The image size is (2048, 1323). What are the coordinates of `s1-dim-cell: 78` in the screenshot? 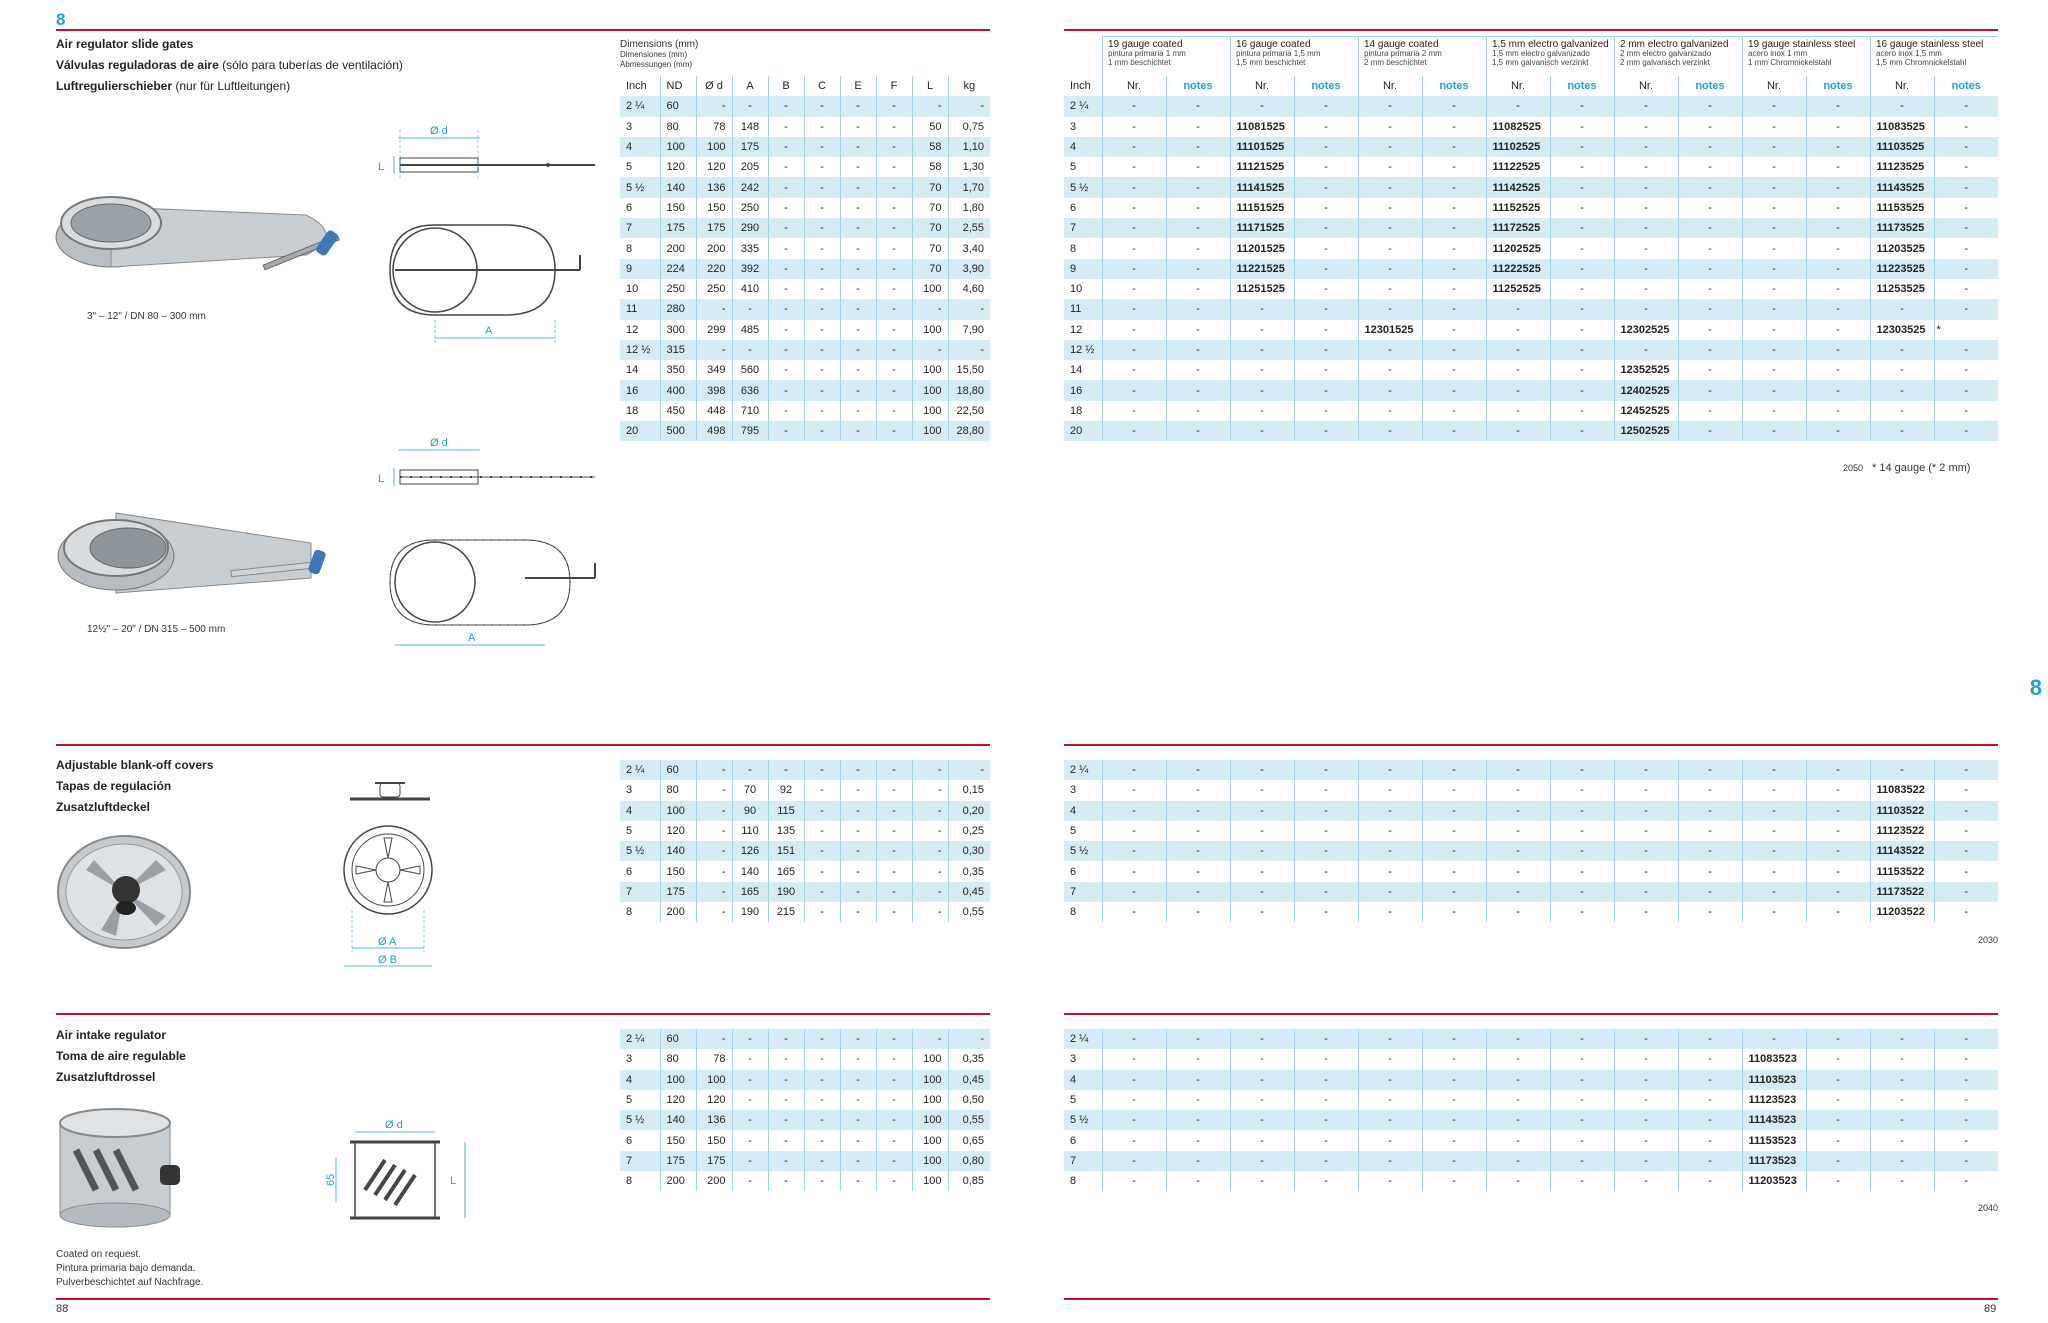 It's located at (713, 126).